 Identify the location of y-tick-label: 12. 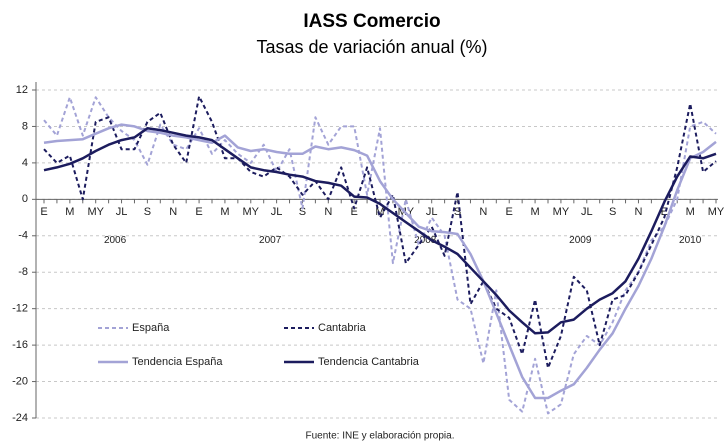
(22, 90).